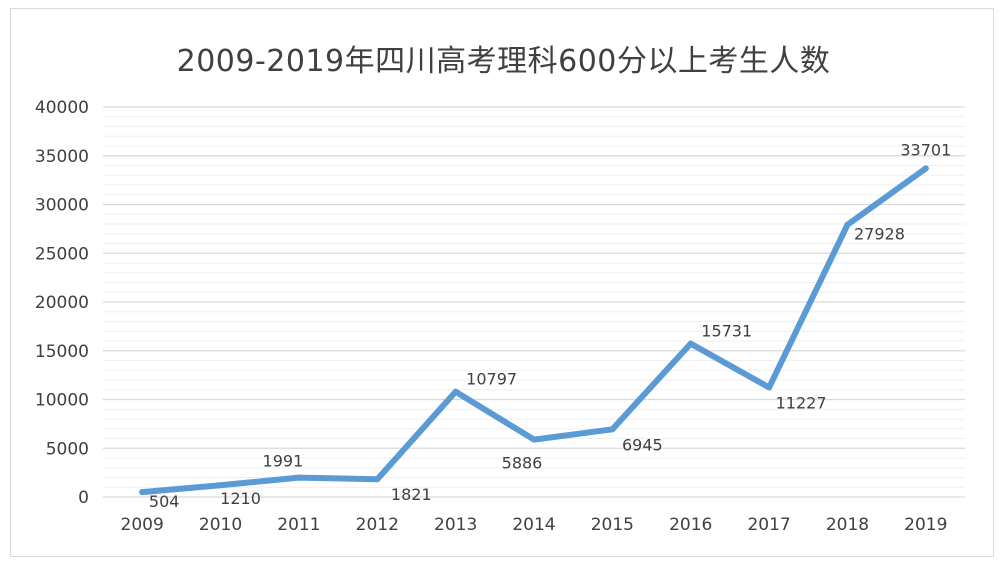 The image size is (1007, 573). I want to click on data-label: 504, so click(164, 501).